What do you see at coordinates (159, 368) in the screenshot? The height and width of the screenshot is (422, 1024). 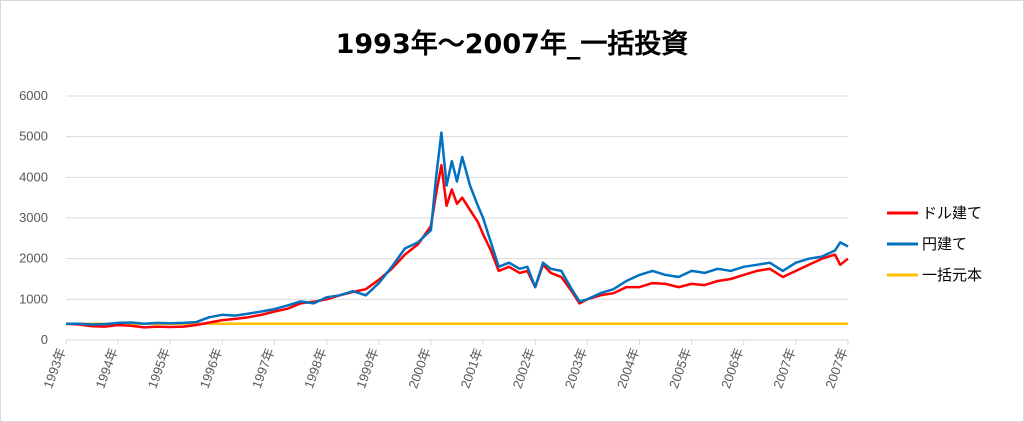 I see `x-tick-label: 1995年` at bounding box center [159, 368].